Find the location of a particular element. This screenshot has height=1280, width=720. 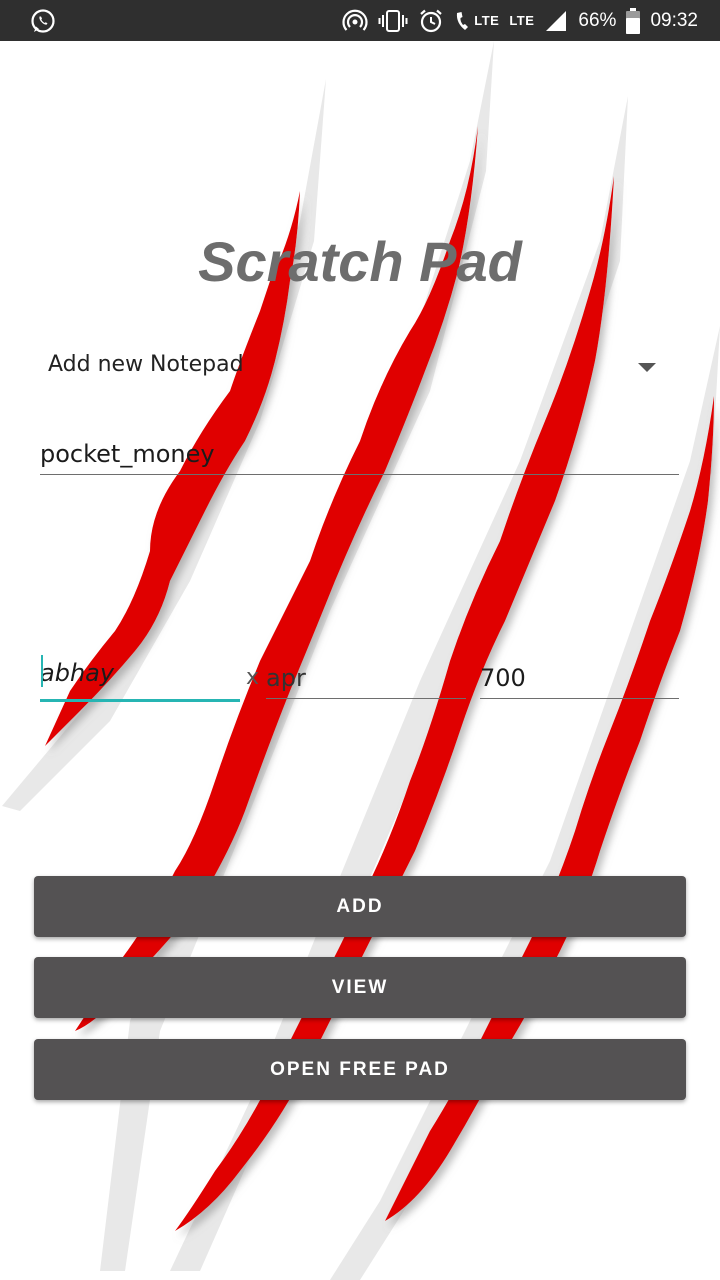

notepad-name-input: pocket_money is located at coordinates (359, 454).